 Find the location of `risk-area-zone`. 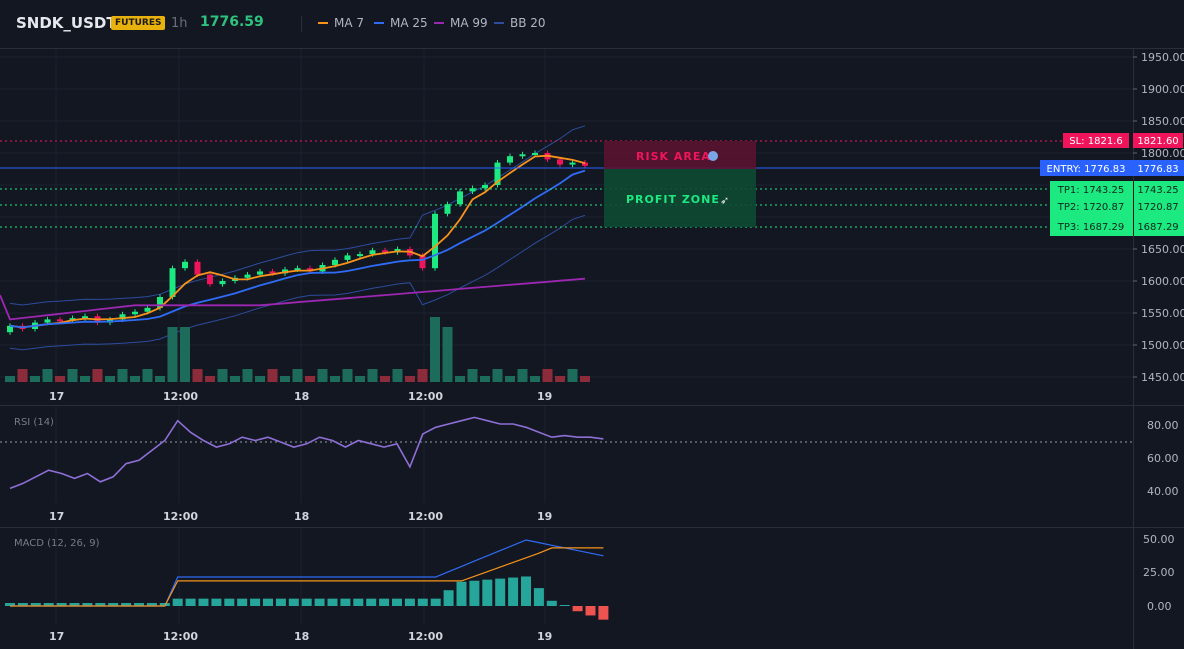

risk-area-zone is located at coordinates (680, 155).